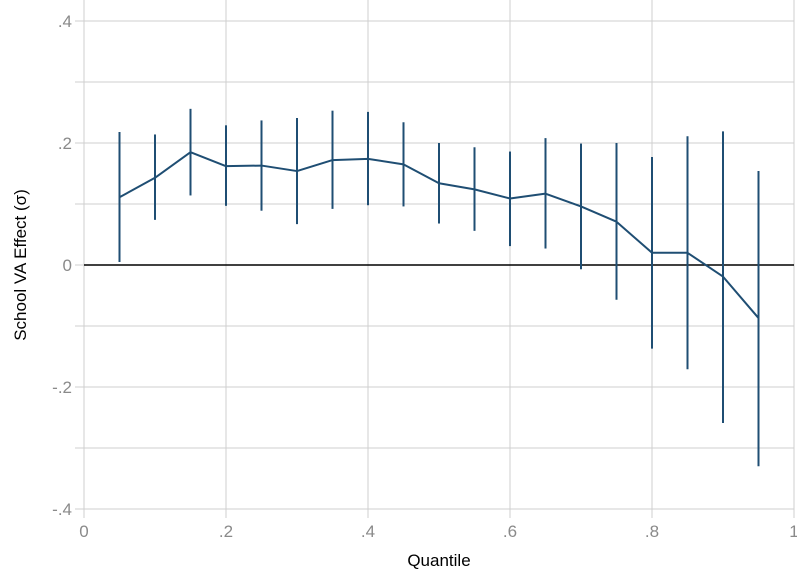  Describe the element at coordinates (65, 143) in the screenshot. I see `y-tick-label: .2` at that location.